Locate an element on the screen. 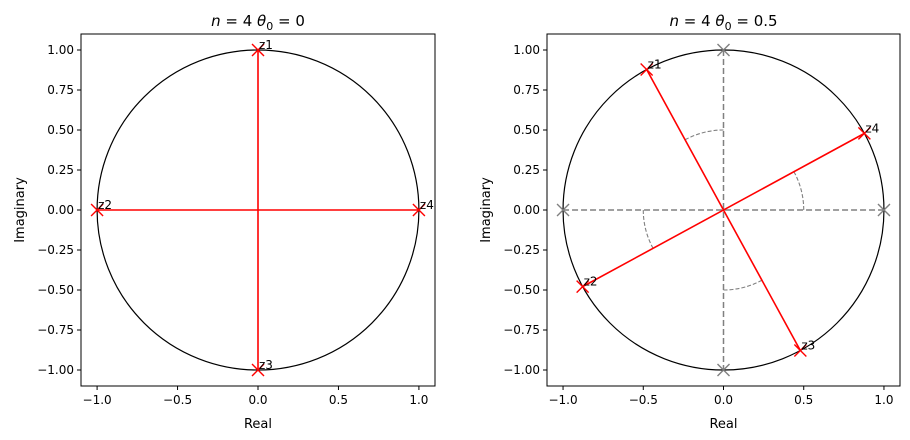 This screenshot has height=440, width=910. root-segment is located at coordinates (723, 210).